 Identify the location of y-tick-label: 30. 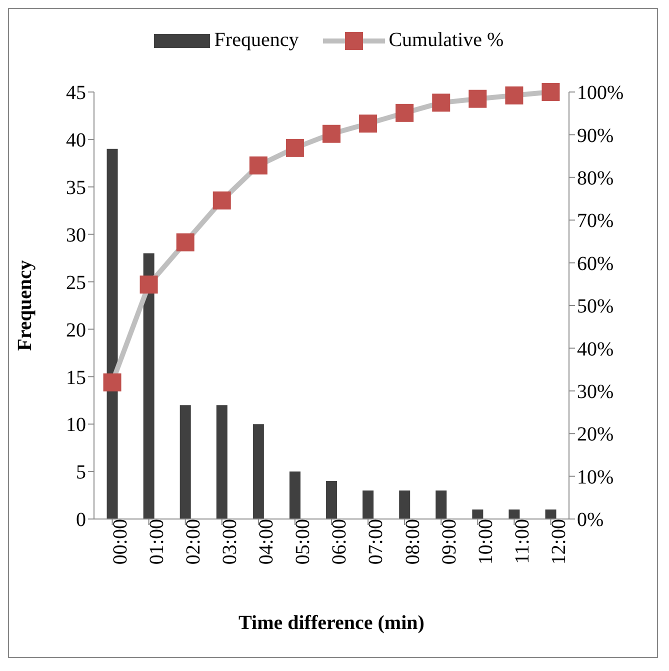
(76, 235).